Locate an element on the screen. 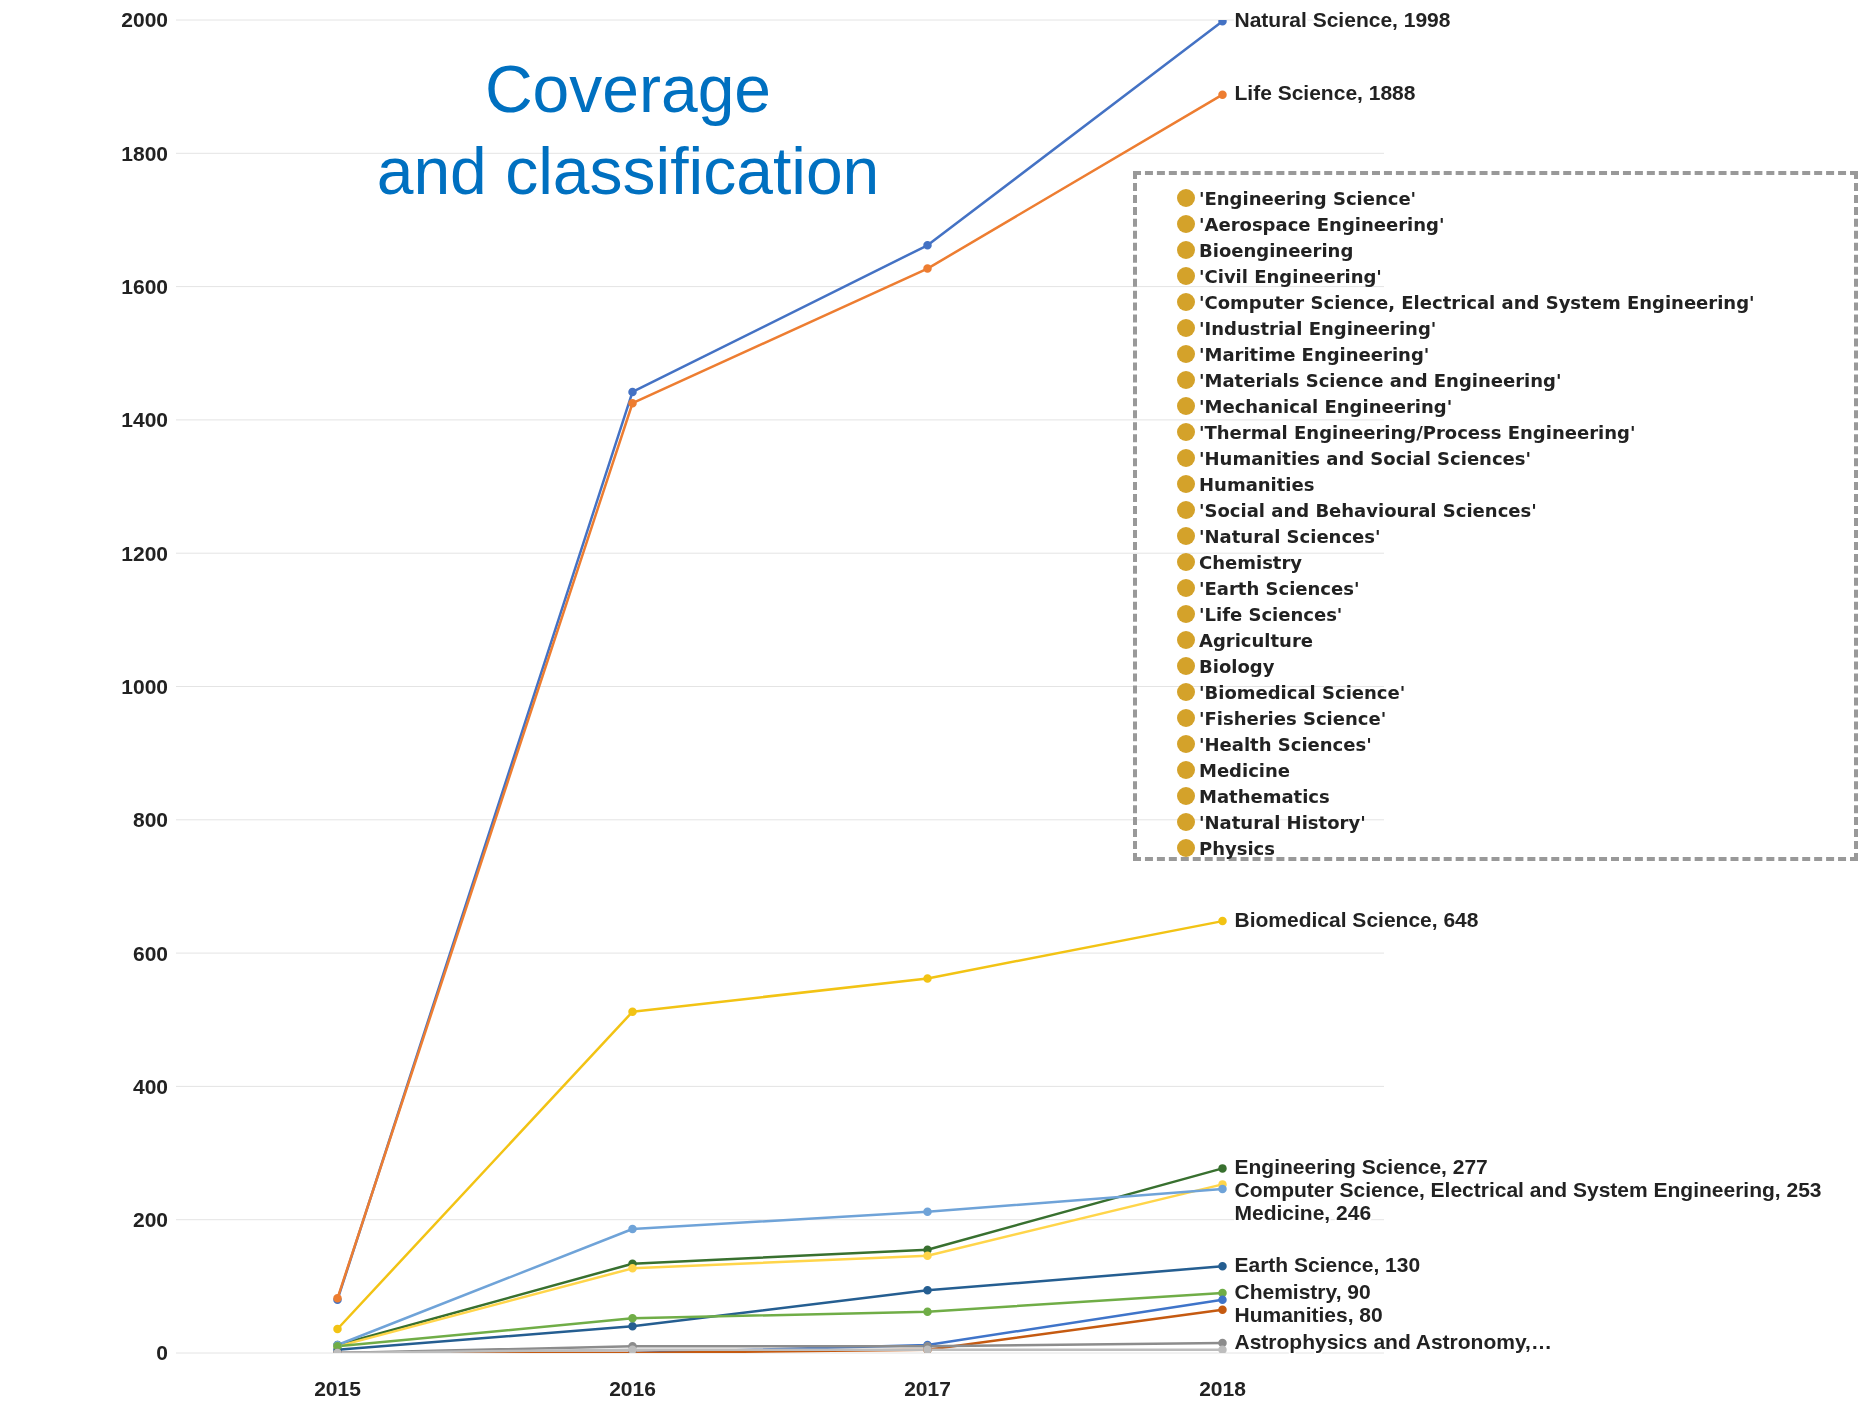  annotation: Chemistry is located at coordinates (1251, 562).